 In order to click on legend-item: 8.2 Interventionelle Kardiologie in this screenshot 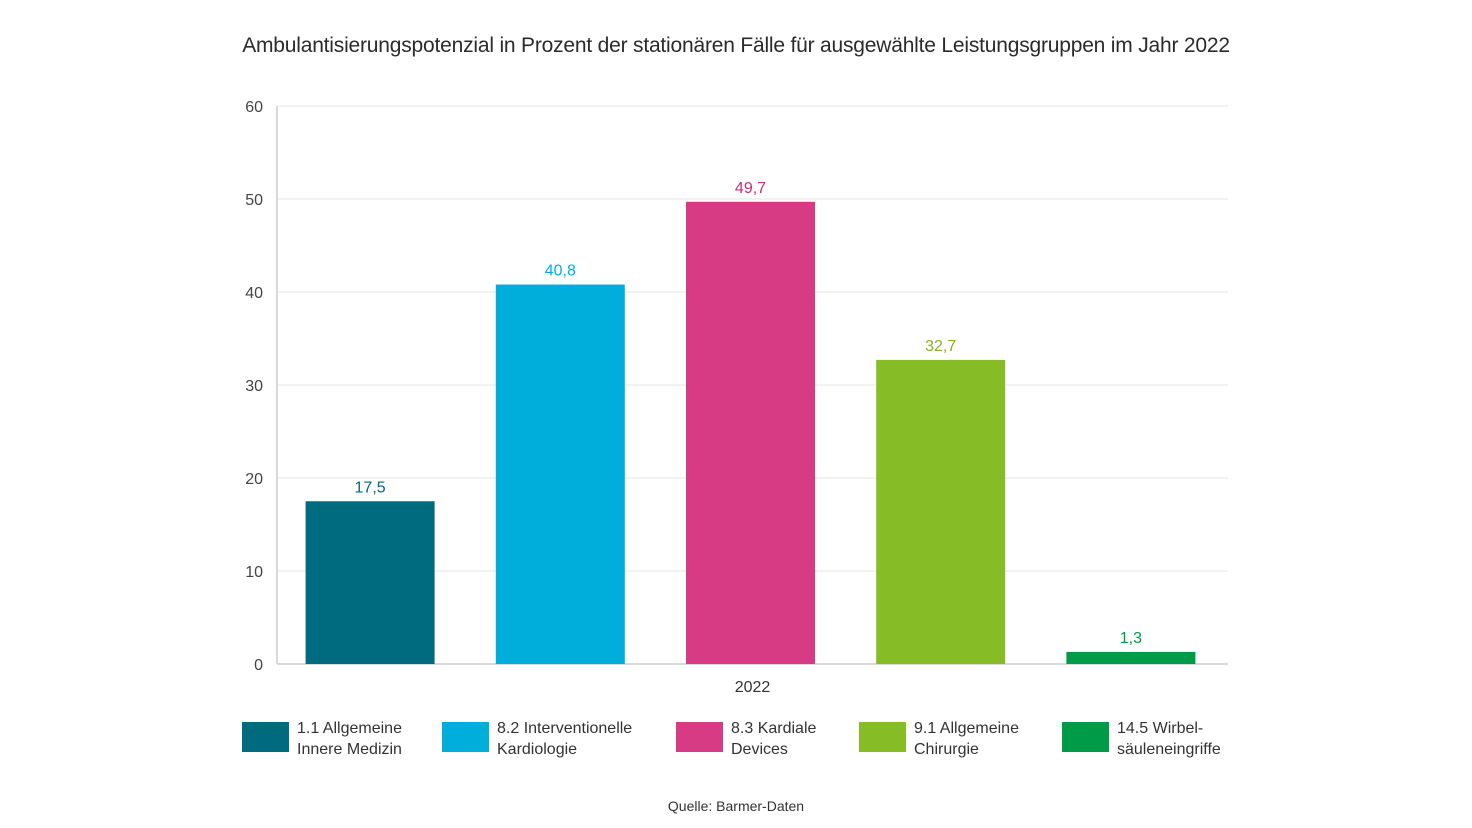, I will do `click(537, 739)`.